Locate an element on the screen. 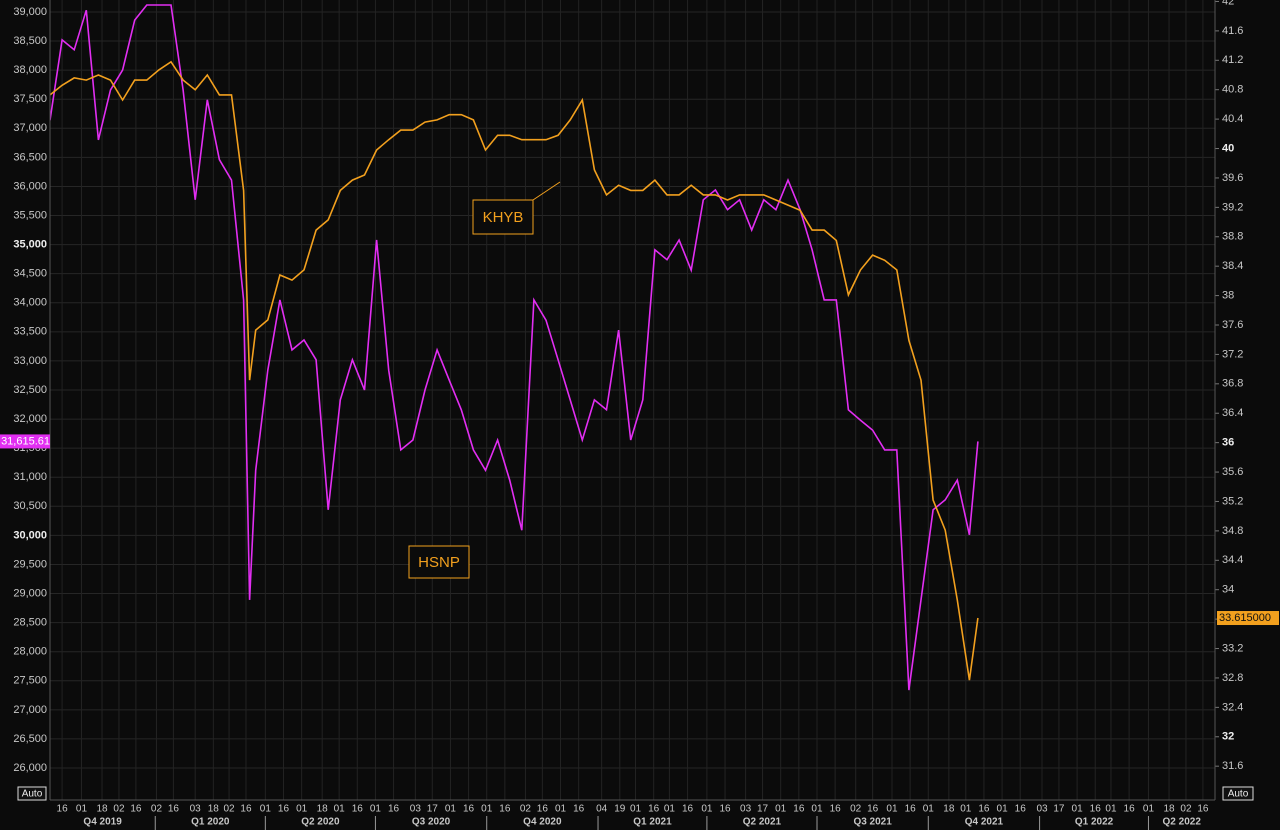 The image size is (1280, 830). quarter-label: Q2 2021 is located at coordinates (762, 822).